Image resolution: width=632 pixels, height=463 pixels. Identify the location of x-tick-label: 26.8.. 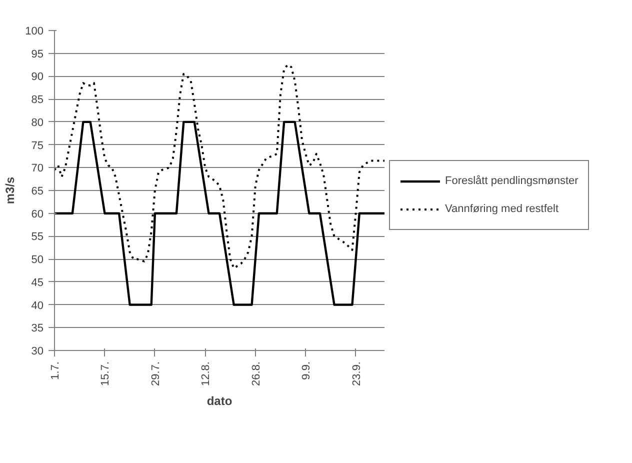
(256, 373).